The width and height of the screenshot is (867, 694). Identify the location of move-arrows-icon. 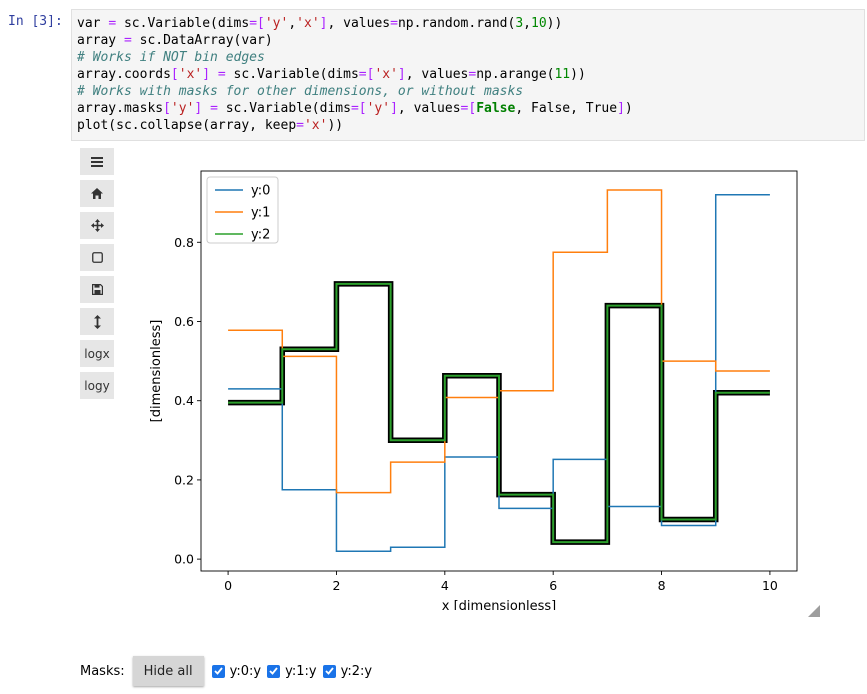
(97, 225).